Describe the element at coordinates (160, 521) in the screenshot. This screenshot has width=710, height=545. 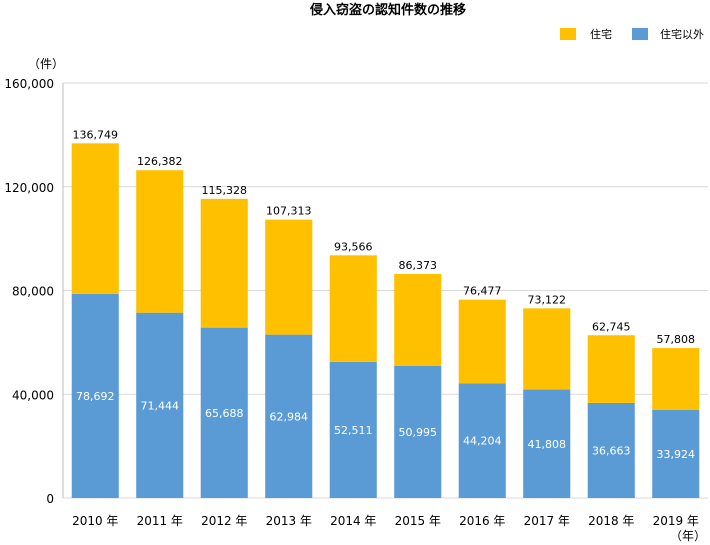
I see `x-tick-label: 2011 年` at that location.